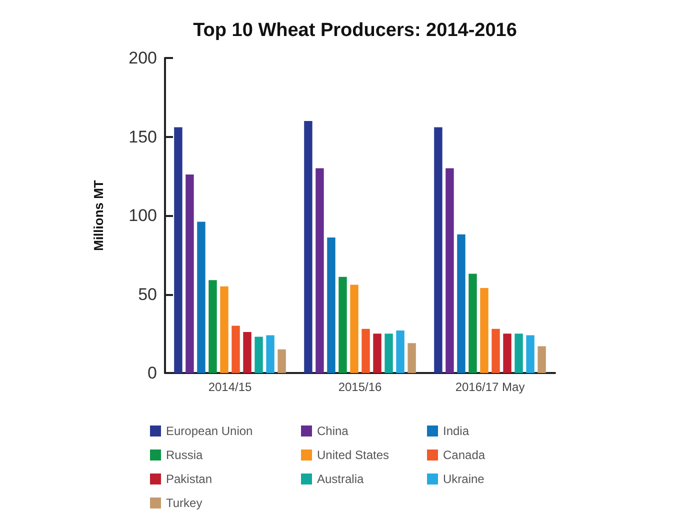 The width and height of the screenshot is (695, 520). What do you see at coordinates (98, 215) in the screenshot?
I see `y-axis-title: Millions MT` at bounding box center [98, 215].